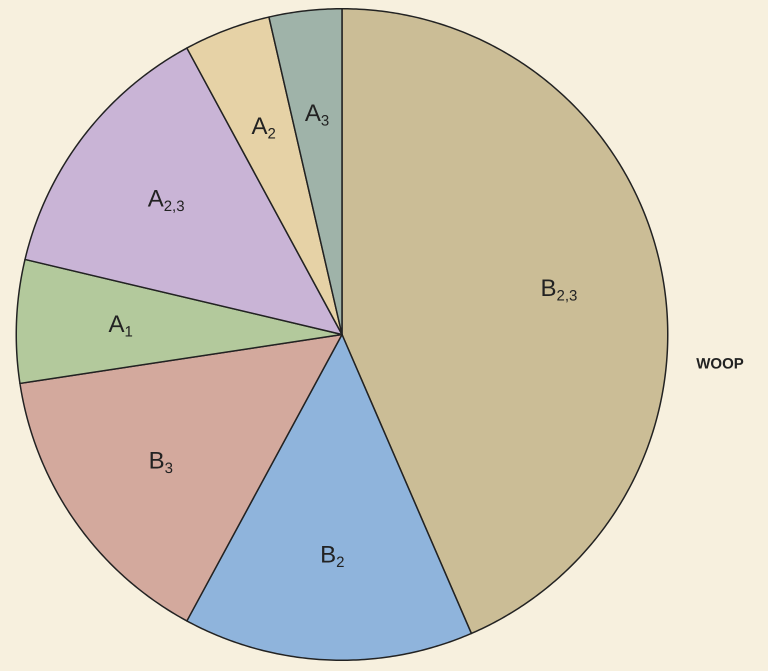 The width and height of the screenshot is (768, 671). Describe the element at coordinates (720, 364) in the screenshot. I see `text: WOOP` at that location.